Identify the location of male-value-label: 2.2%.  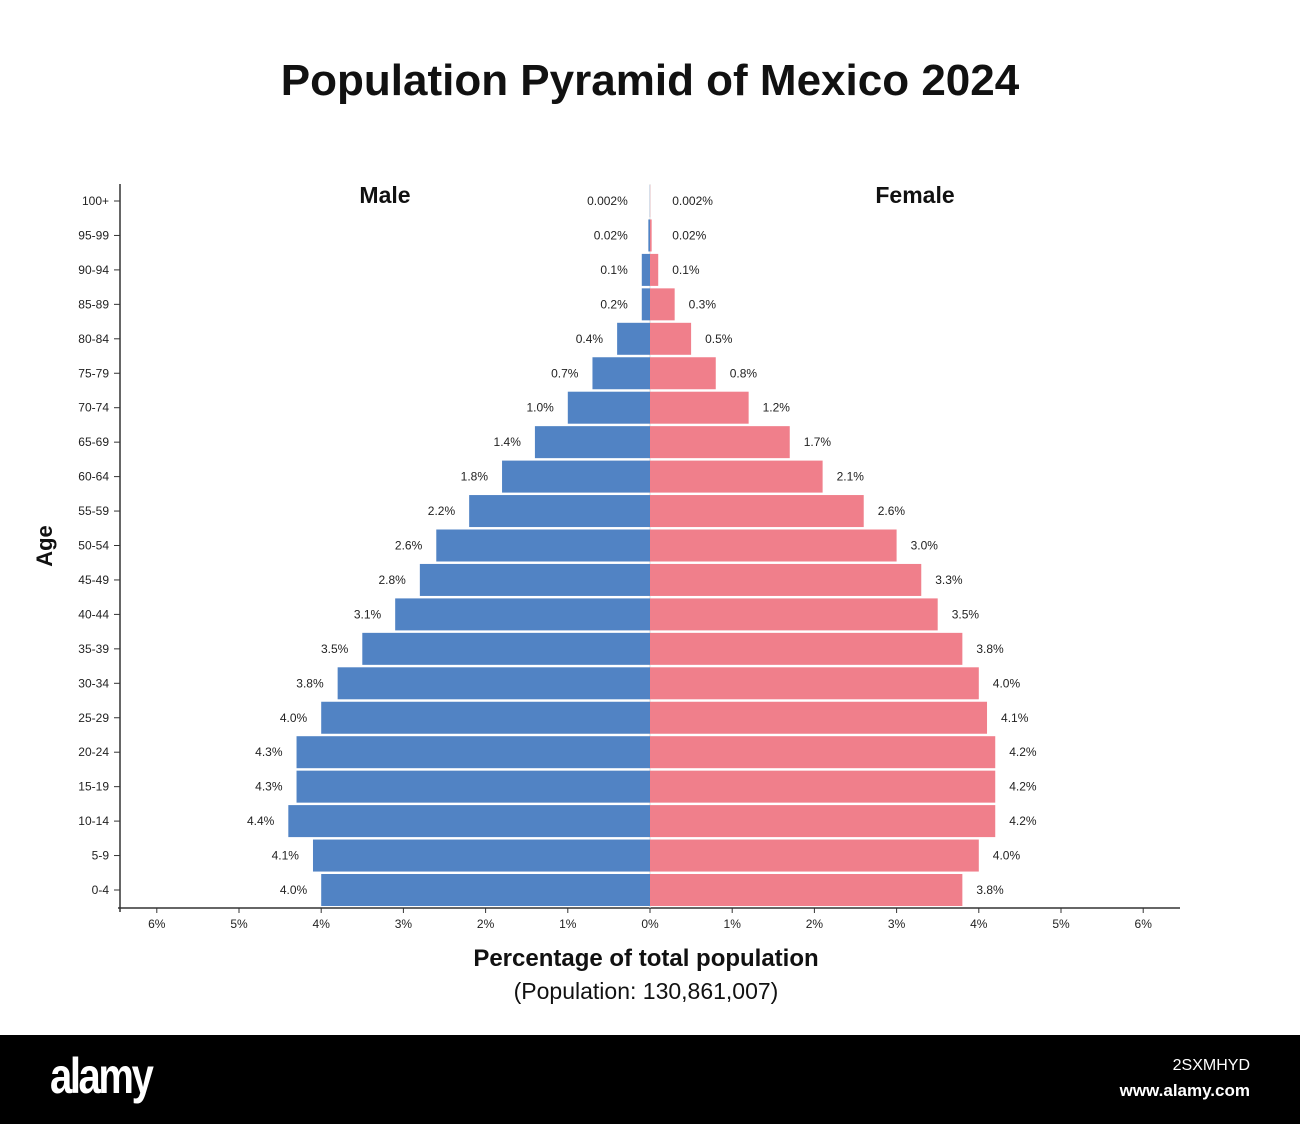
(442, 511).